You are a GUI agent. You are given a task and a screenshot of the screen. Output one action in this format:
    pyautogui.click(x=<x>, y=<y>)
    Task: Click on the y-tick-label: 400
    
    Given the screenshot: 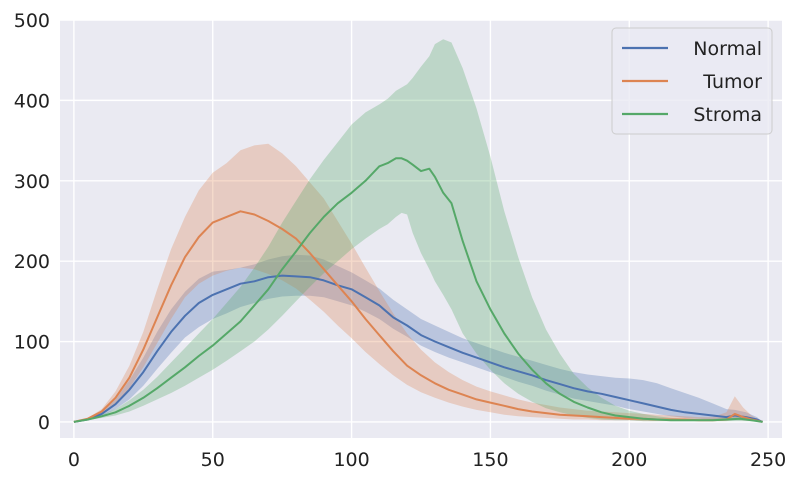 What is the action you would take?
    pyautogui.click(x=32, y=101)
    